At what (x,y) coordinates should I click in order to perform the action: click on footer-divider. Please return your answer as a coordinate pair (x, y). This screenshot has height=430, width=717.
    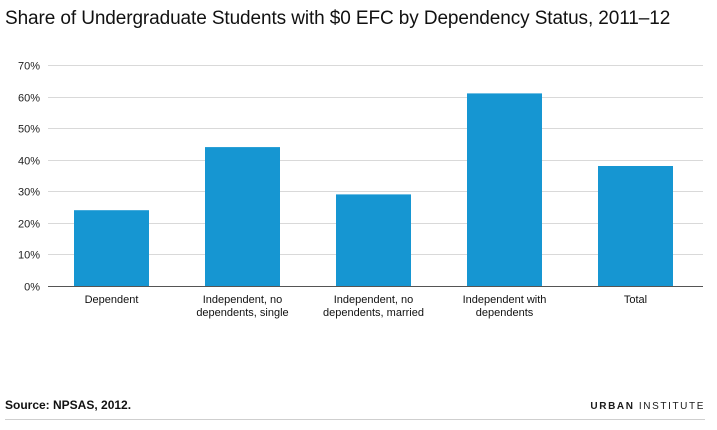
    Looking at the image, I should click on (355, 419).